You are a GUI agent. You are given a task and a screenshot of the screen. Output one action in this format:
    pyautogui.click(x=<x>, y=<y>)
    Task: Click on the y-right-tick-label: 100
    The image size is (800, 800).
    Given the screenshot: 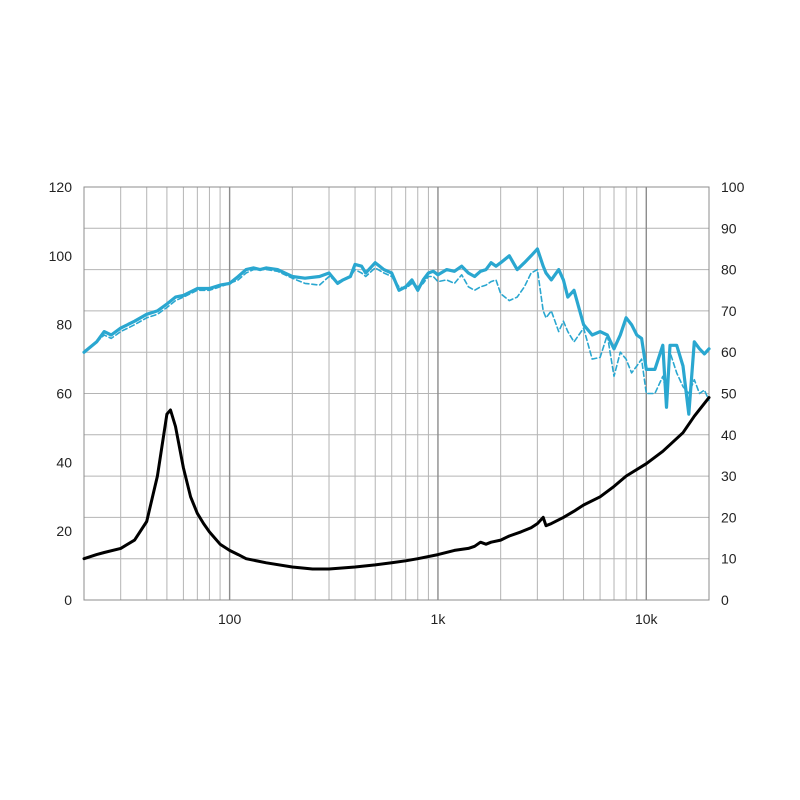 What is the action you would take?
    pyautogui.click(x=733, y=187)
    